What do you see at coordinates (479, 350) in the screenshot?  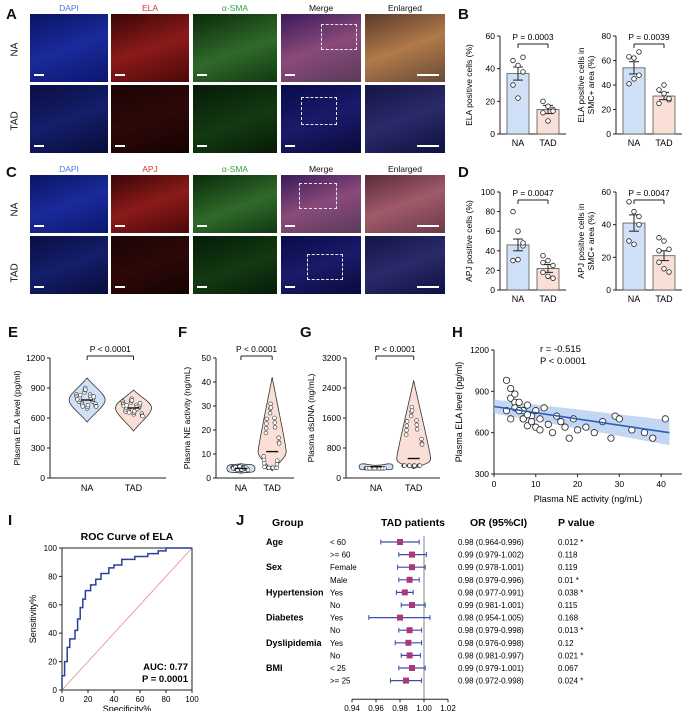 I see `y-tick-label: 1200` at bounding box center [479, 350].